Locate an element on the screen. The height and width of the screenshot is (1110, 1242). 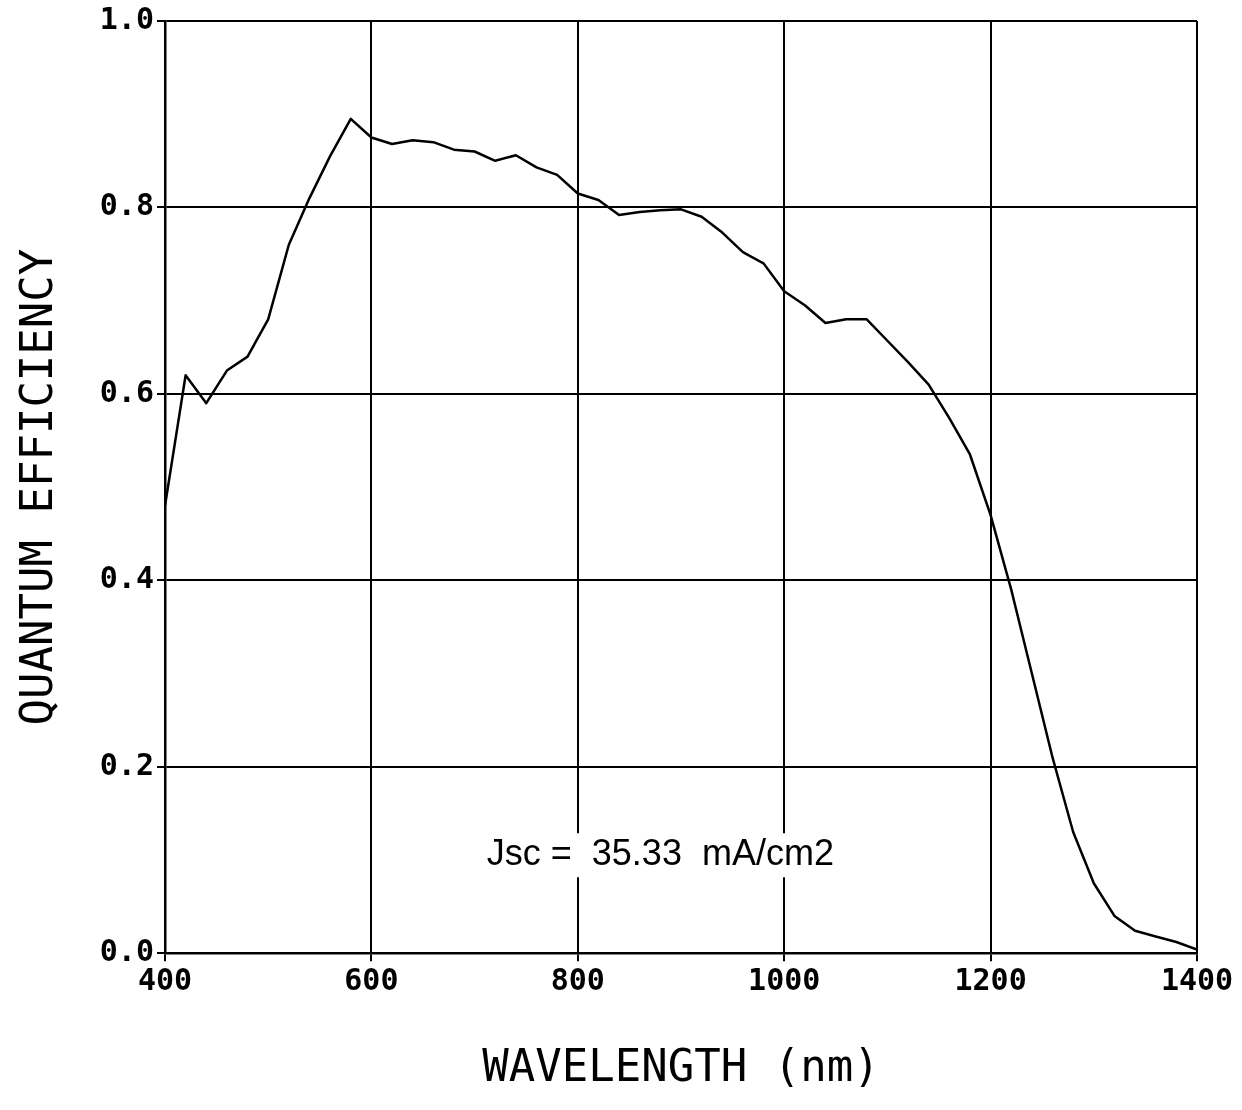
x-tick-label: 1200 is located at coordinates (990, 979).